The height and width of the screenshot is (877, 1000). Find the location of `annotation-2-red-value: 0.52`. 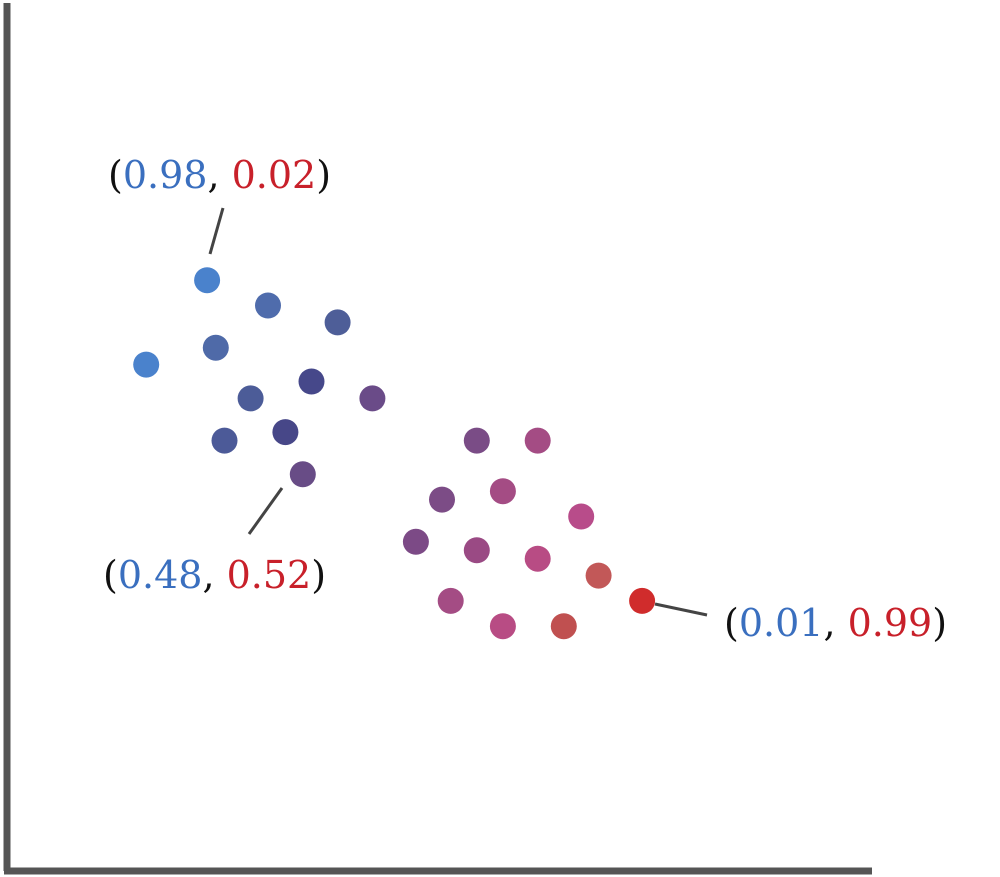

annotation-2-red-value: 0.52 is located at coordinates (269, 575).